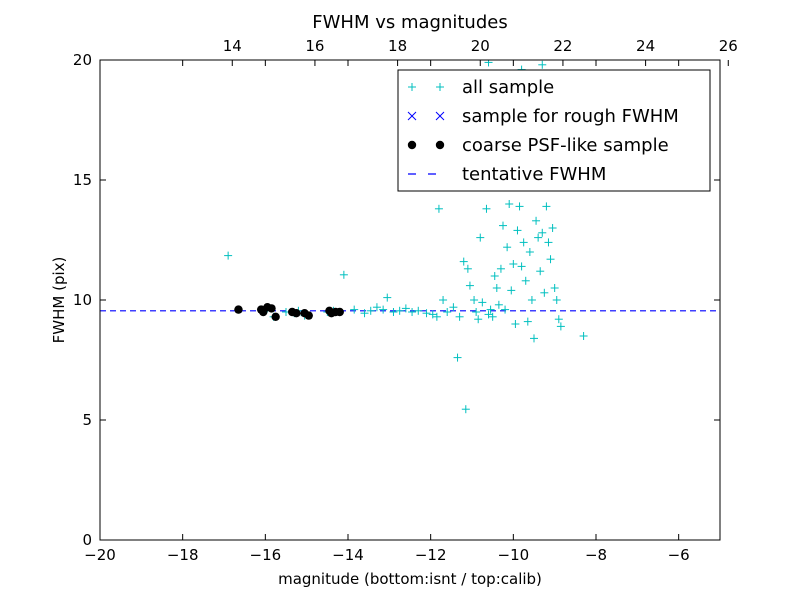  I want to click on x-axis-label: magnitude (bottom:isnt / top:calib), so click(410, 579).